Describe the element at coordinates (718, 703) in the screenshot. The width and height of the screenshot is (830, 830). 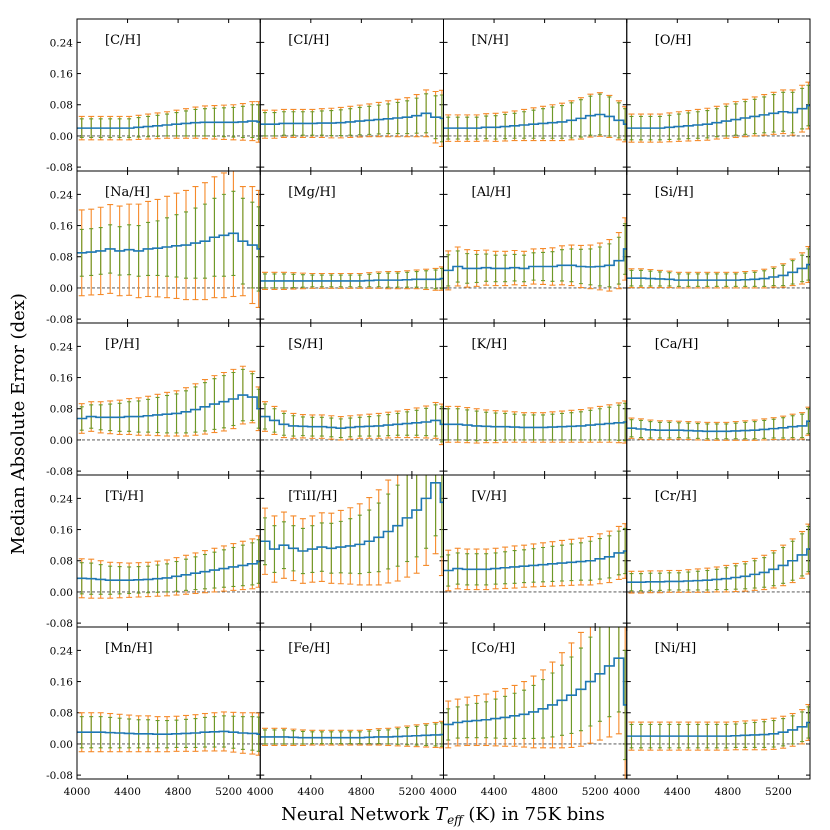
I see `panel-frame` at that location.